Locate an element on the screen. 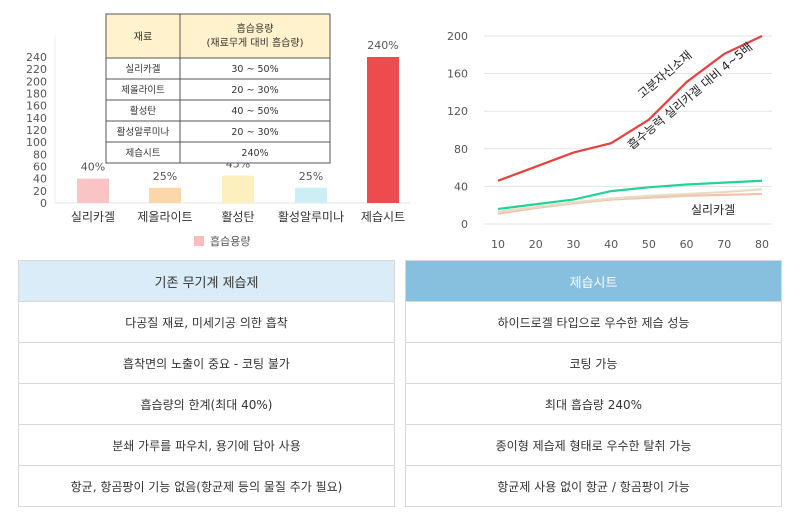  sheet-row: 코팅 가능 is located at coordinates (593, 363).